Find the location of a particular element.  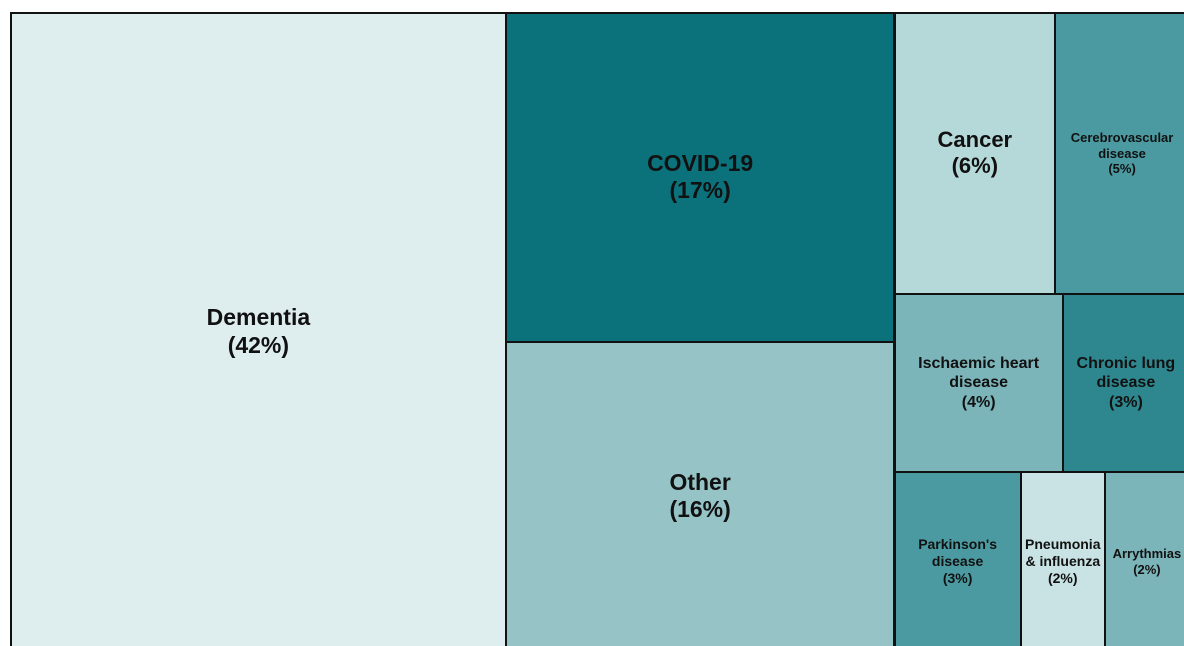

tile-label: Cerebrovascular disease is located at coordinates (1122, 145).